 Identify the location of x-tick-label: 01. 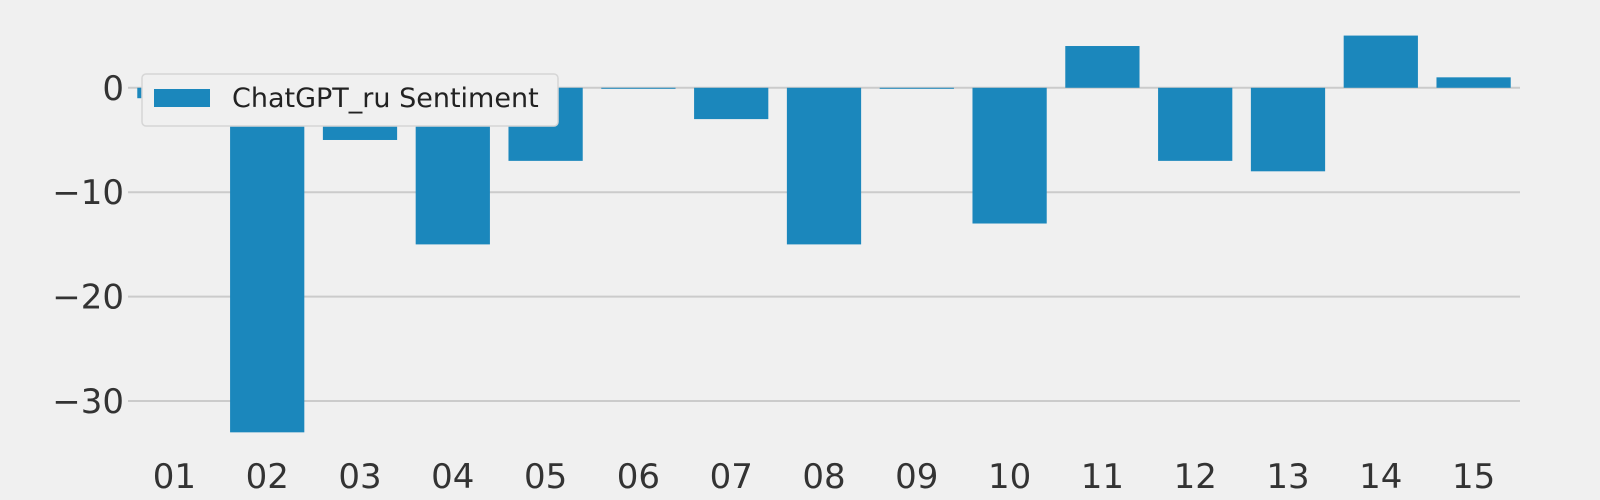
(174, 477).